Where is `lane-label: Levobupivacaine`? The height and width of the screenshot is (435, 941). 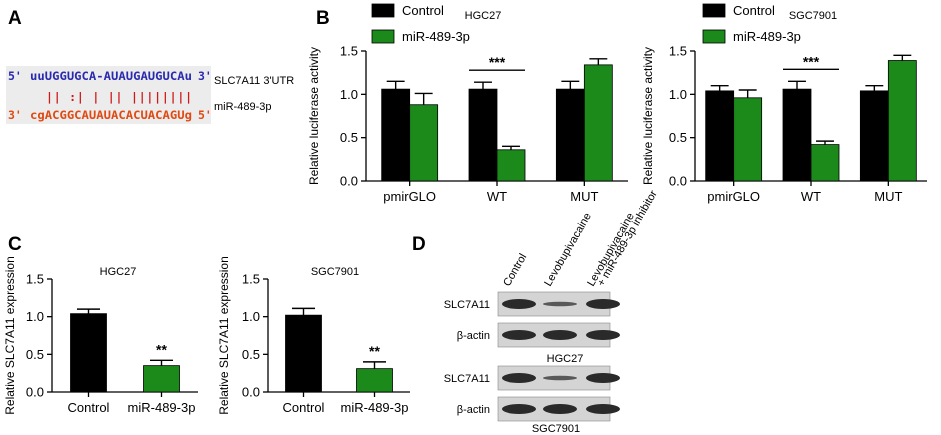 lane-label: Levobupivacaine is located at coordinates (568, 250).